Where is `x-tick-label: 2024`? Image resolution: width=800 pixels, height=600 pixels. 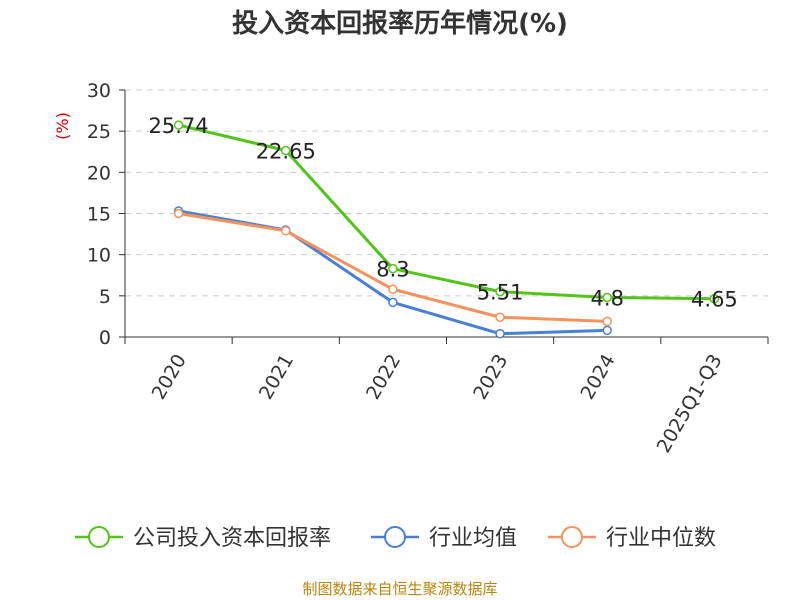
x-tick-label: 2024 is located at coordinates (597, 377).